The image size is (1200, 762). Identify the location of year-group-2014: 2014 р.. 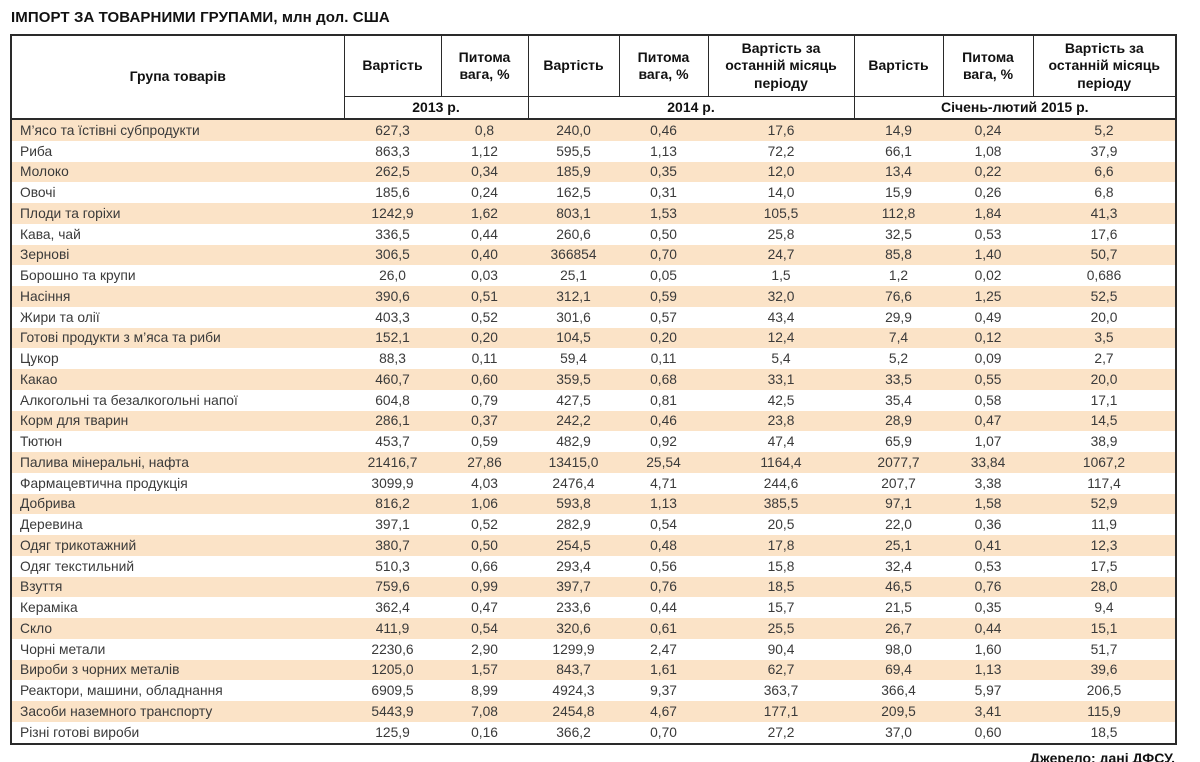
(691, 108).